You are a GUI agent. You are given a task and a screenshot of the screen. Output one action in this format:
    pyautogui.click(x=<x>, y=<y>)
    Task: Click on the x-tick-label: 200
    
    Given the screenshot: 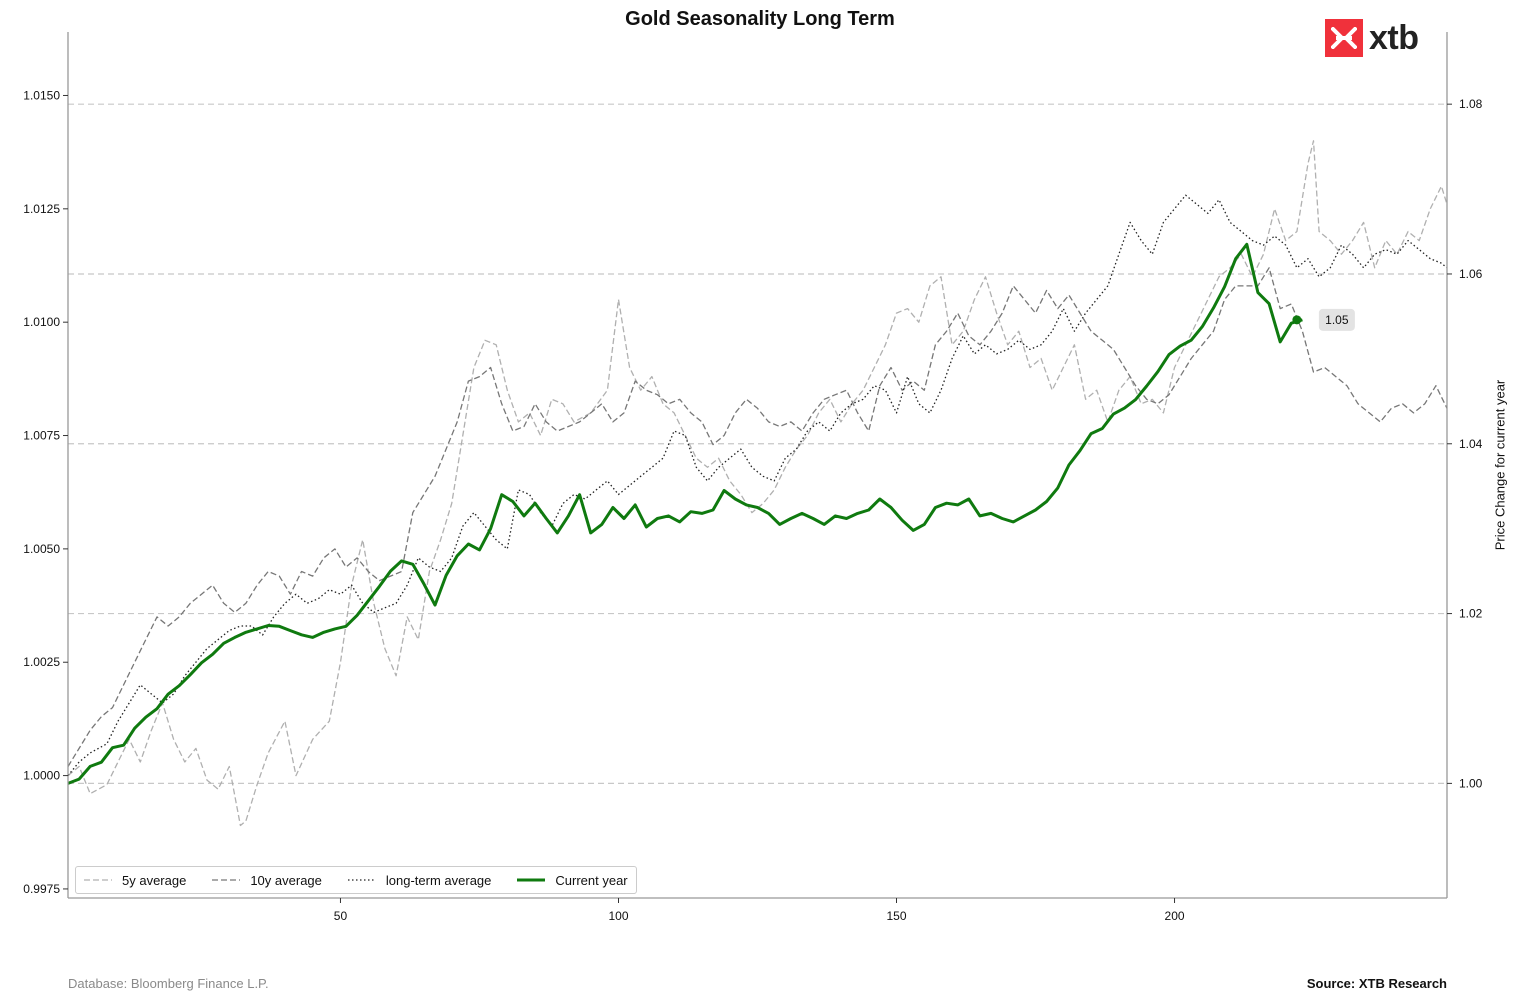 What is the action you would take?
    pyautogui.click(x=1175, y=916)
    